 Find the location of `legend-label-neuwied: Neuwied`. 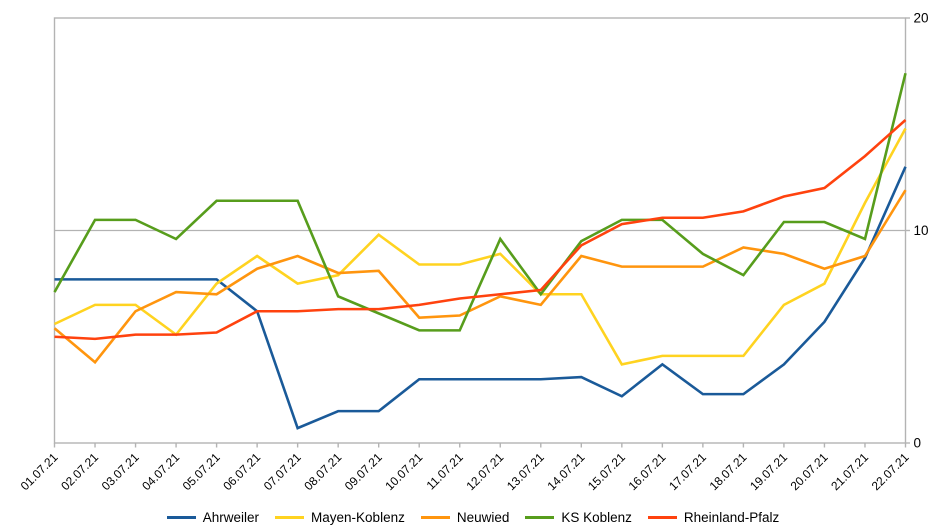

legend-label-neuwied: Neuwied is located at coordinates (483, 517).